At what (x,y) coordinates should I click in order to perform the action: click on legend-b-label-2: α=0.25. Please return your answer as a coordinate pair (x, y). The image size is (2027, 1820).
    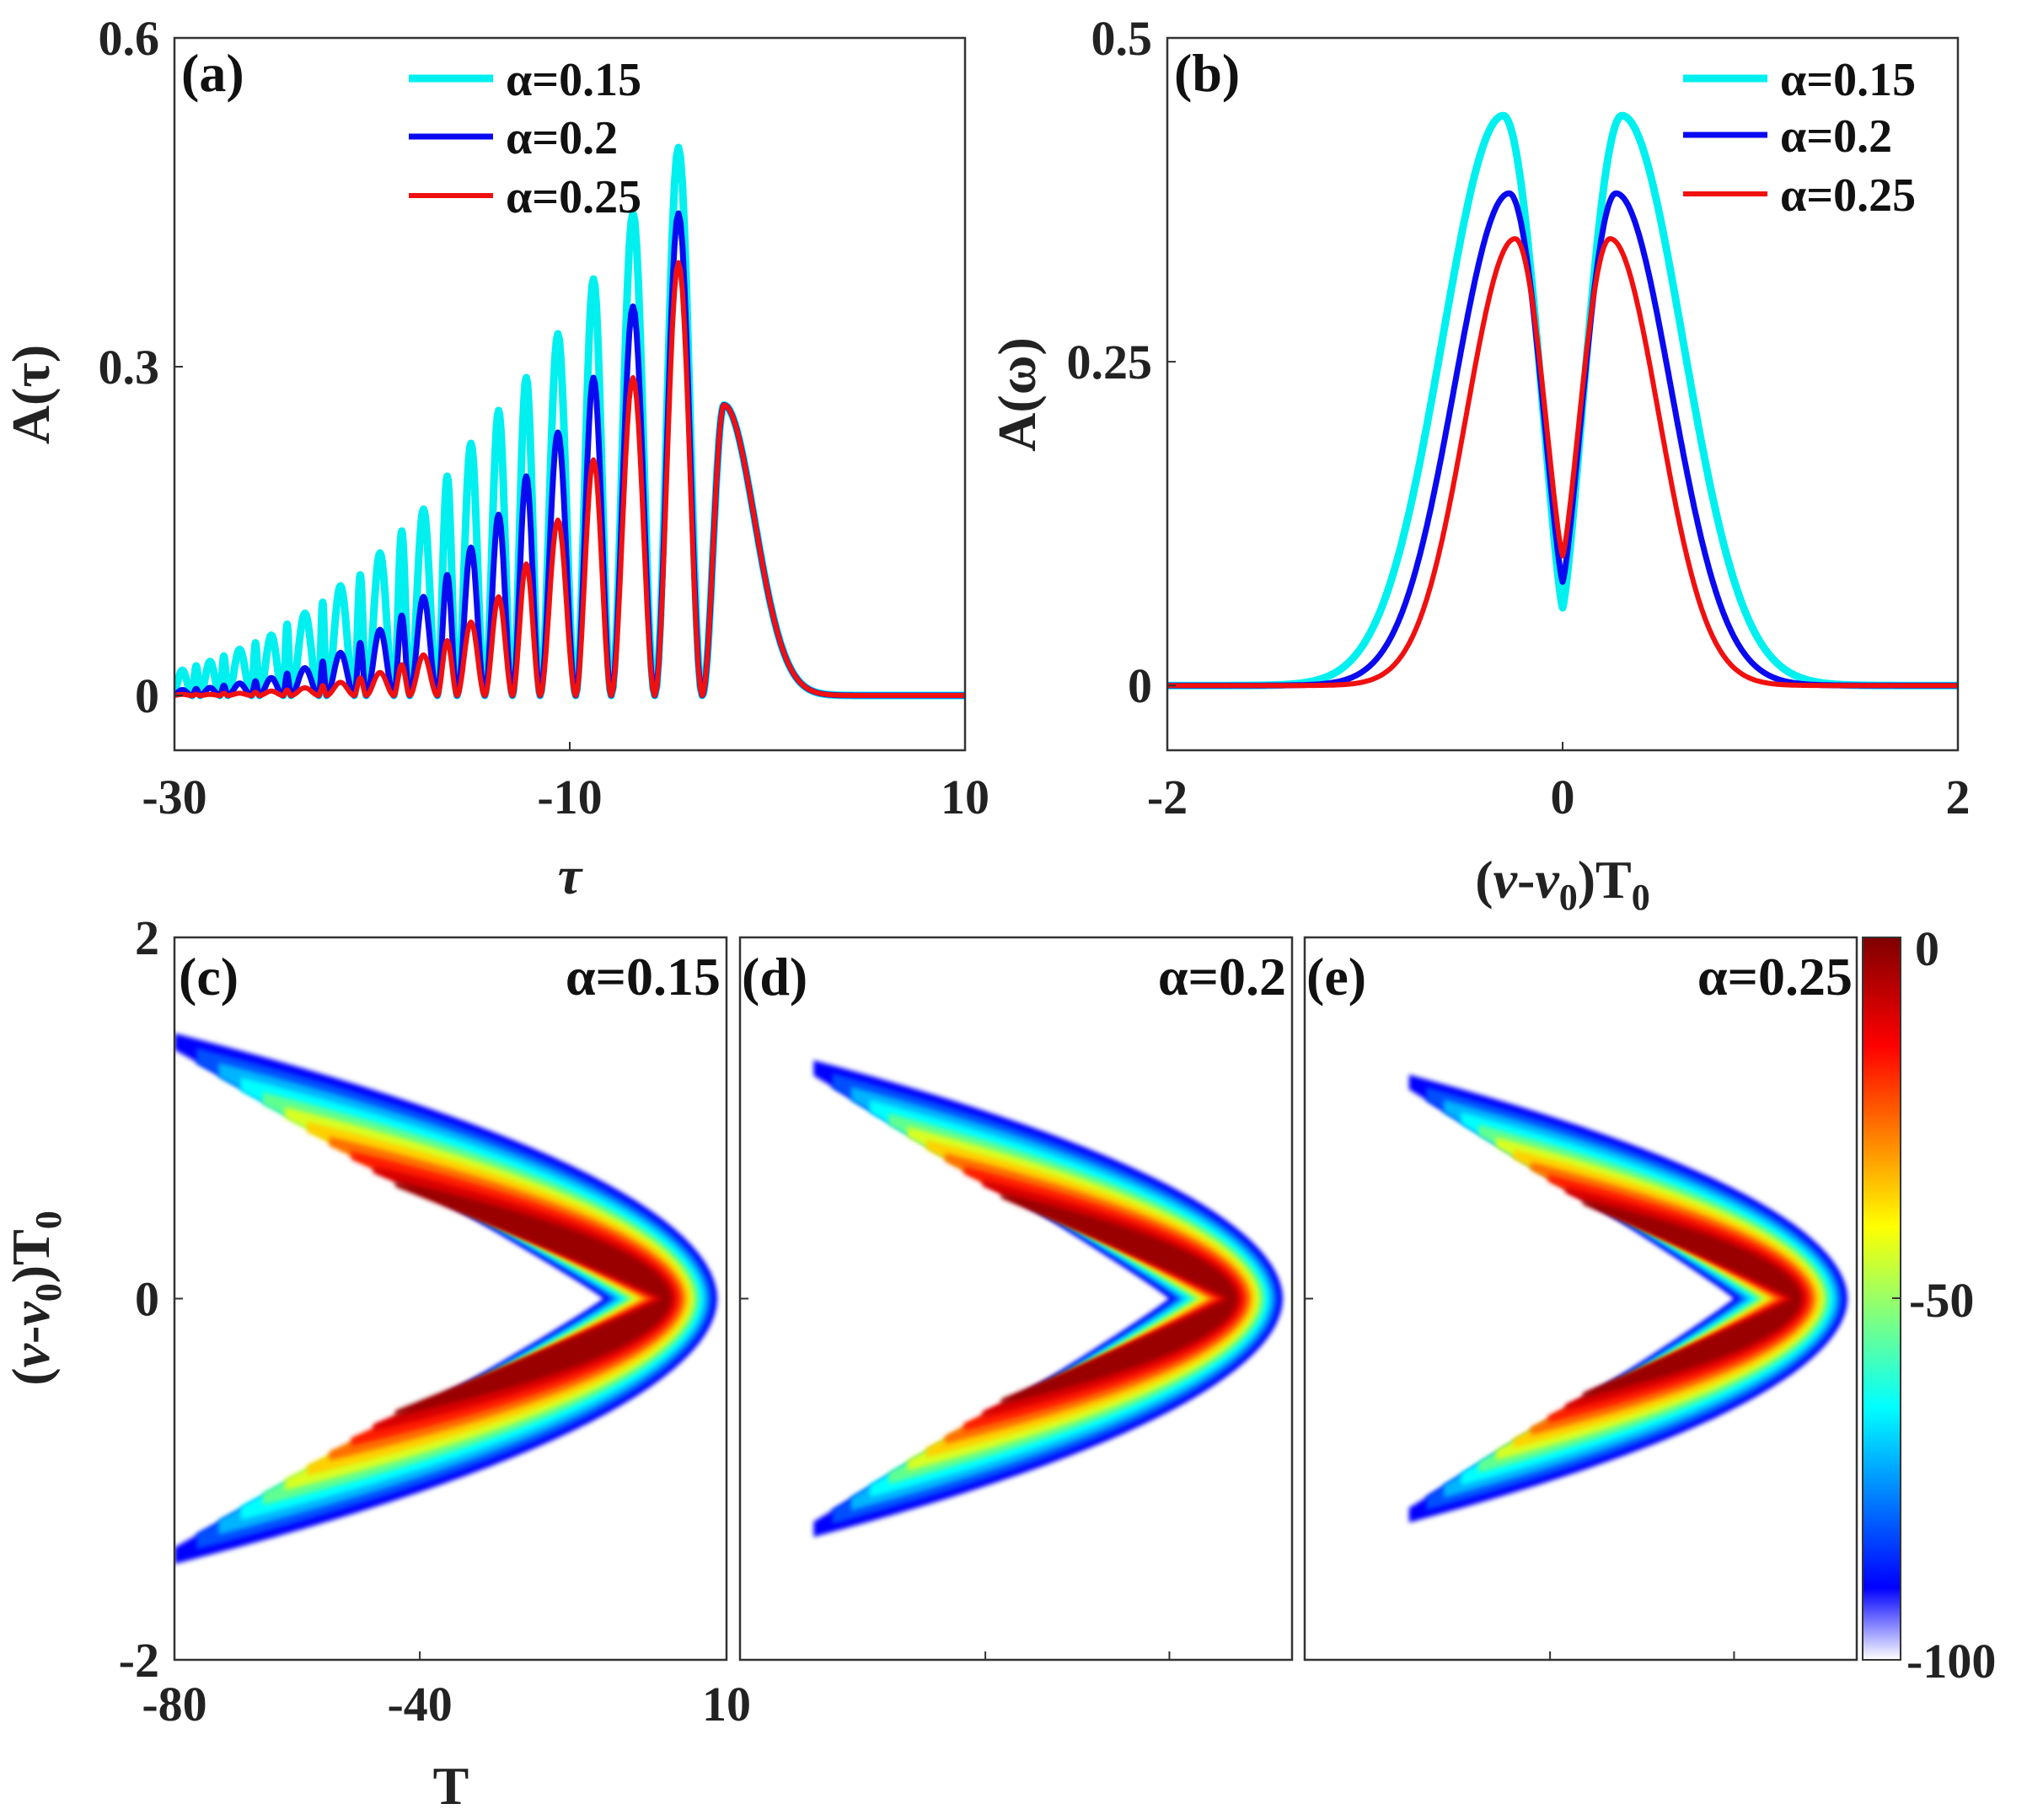
    Looking at the image, I should click on (1848, 195).